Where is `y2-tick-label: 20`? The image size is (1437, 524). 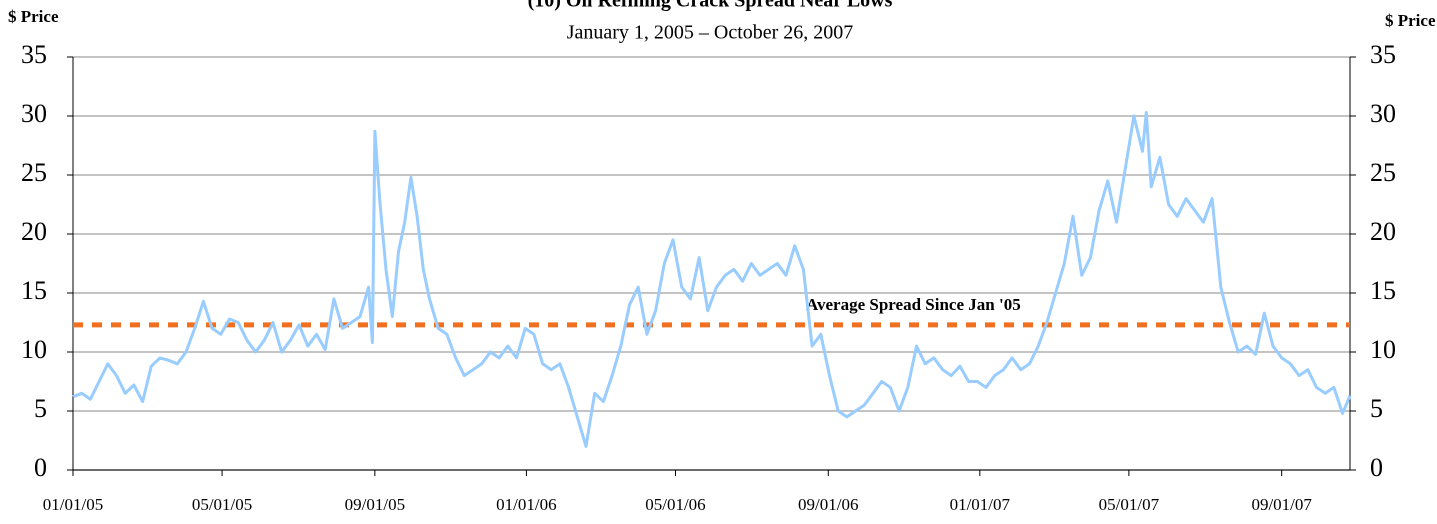 y2-tick-label: 20 is located at coordinates (1383, 231).